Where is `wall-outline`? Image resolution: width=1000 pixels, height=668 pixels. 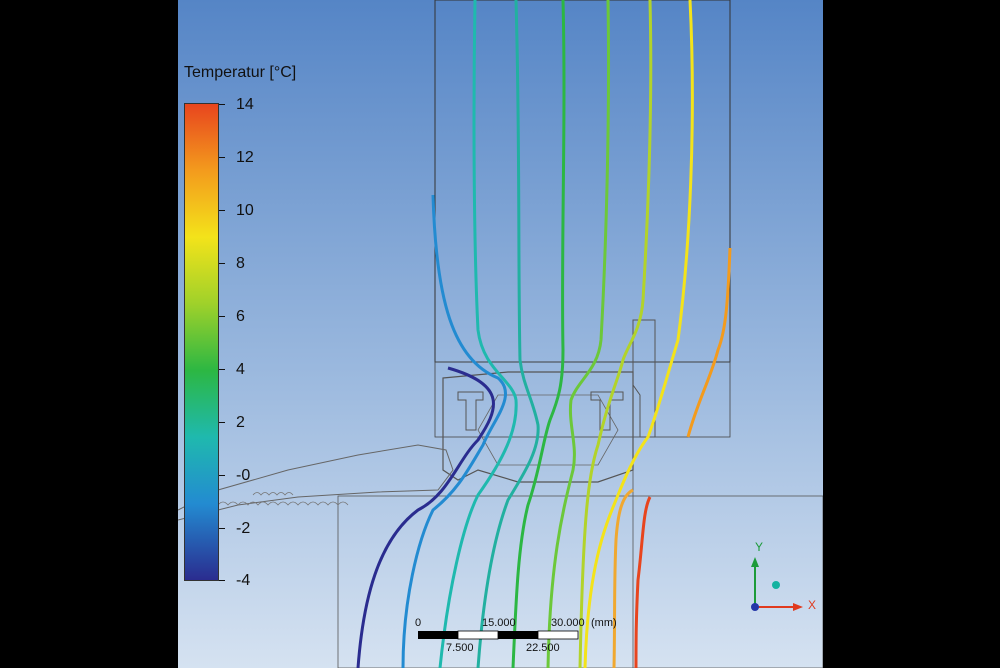
wall-outline is located at coordinates (580, 581).